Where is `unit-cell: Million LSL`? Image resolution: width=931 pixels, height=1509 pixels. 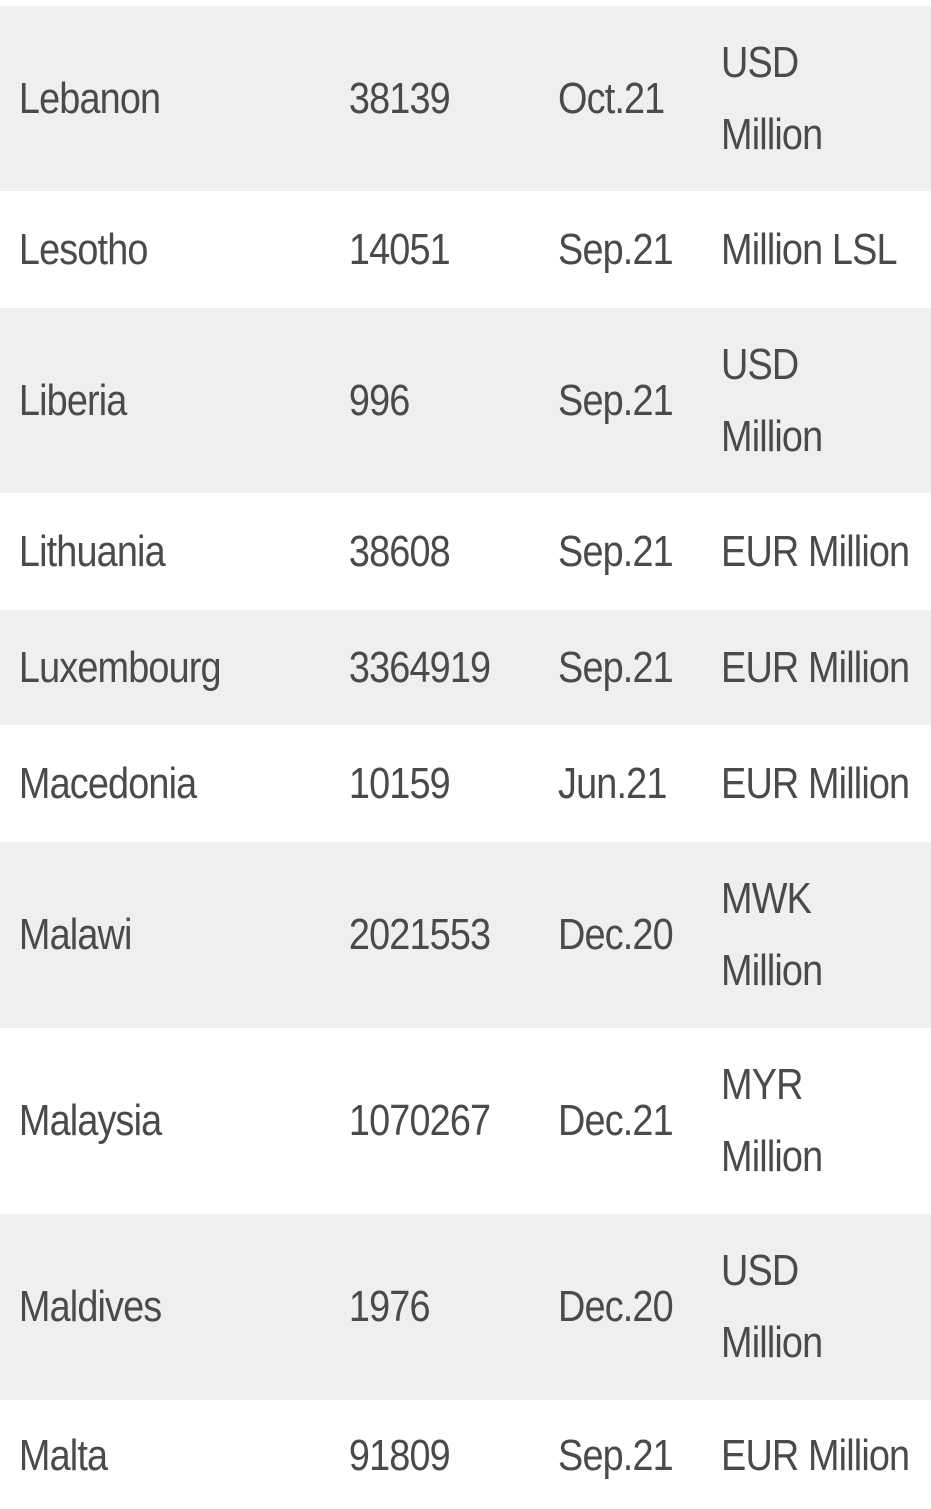 unit-cell: Million LSL is located at coordinates (809, 249).